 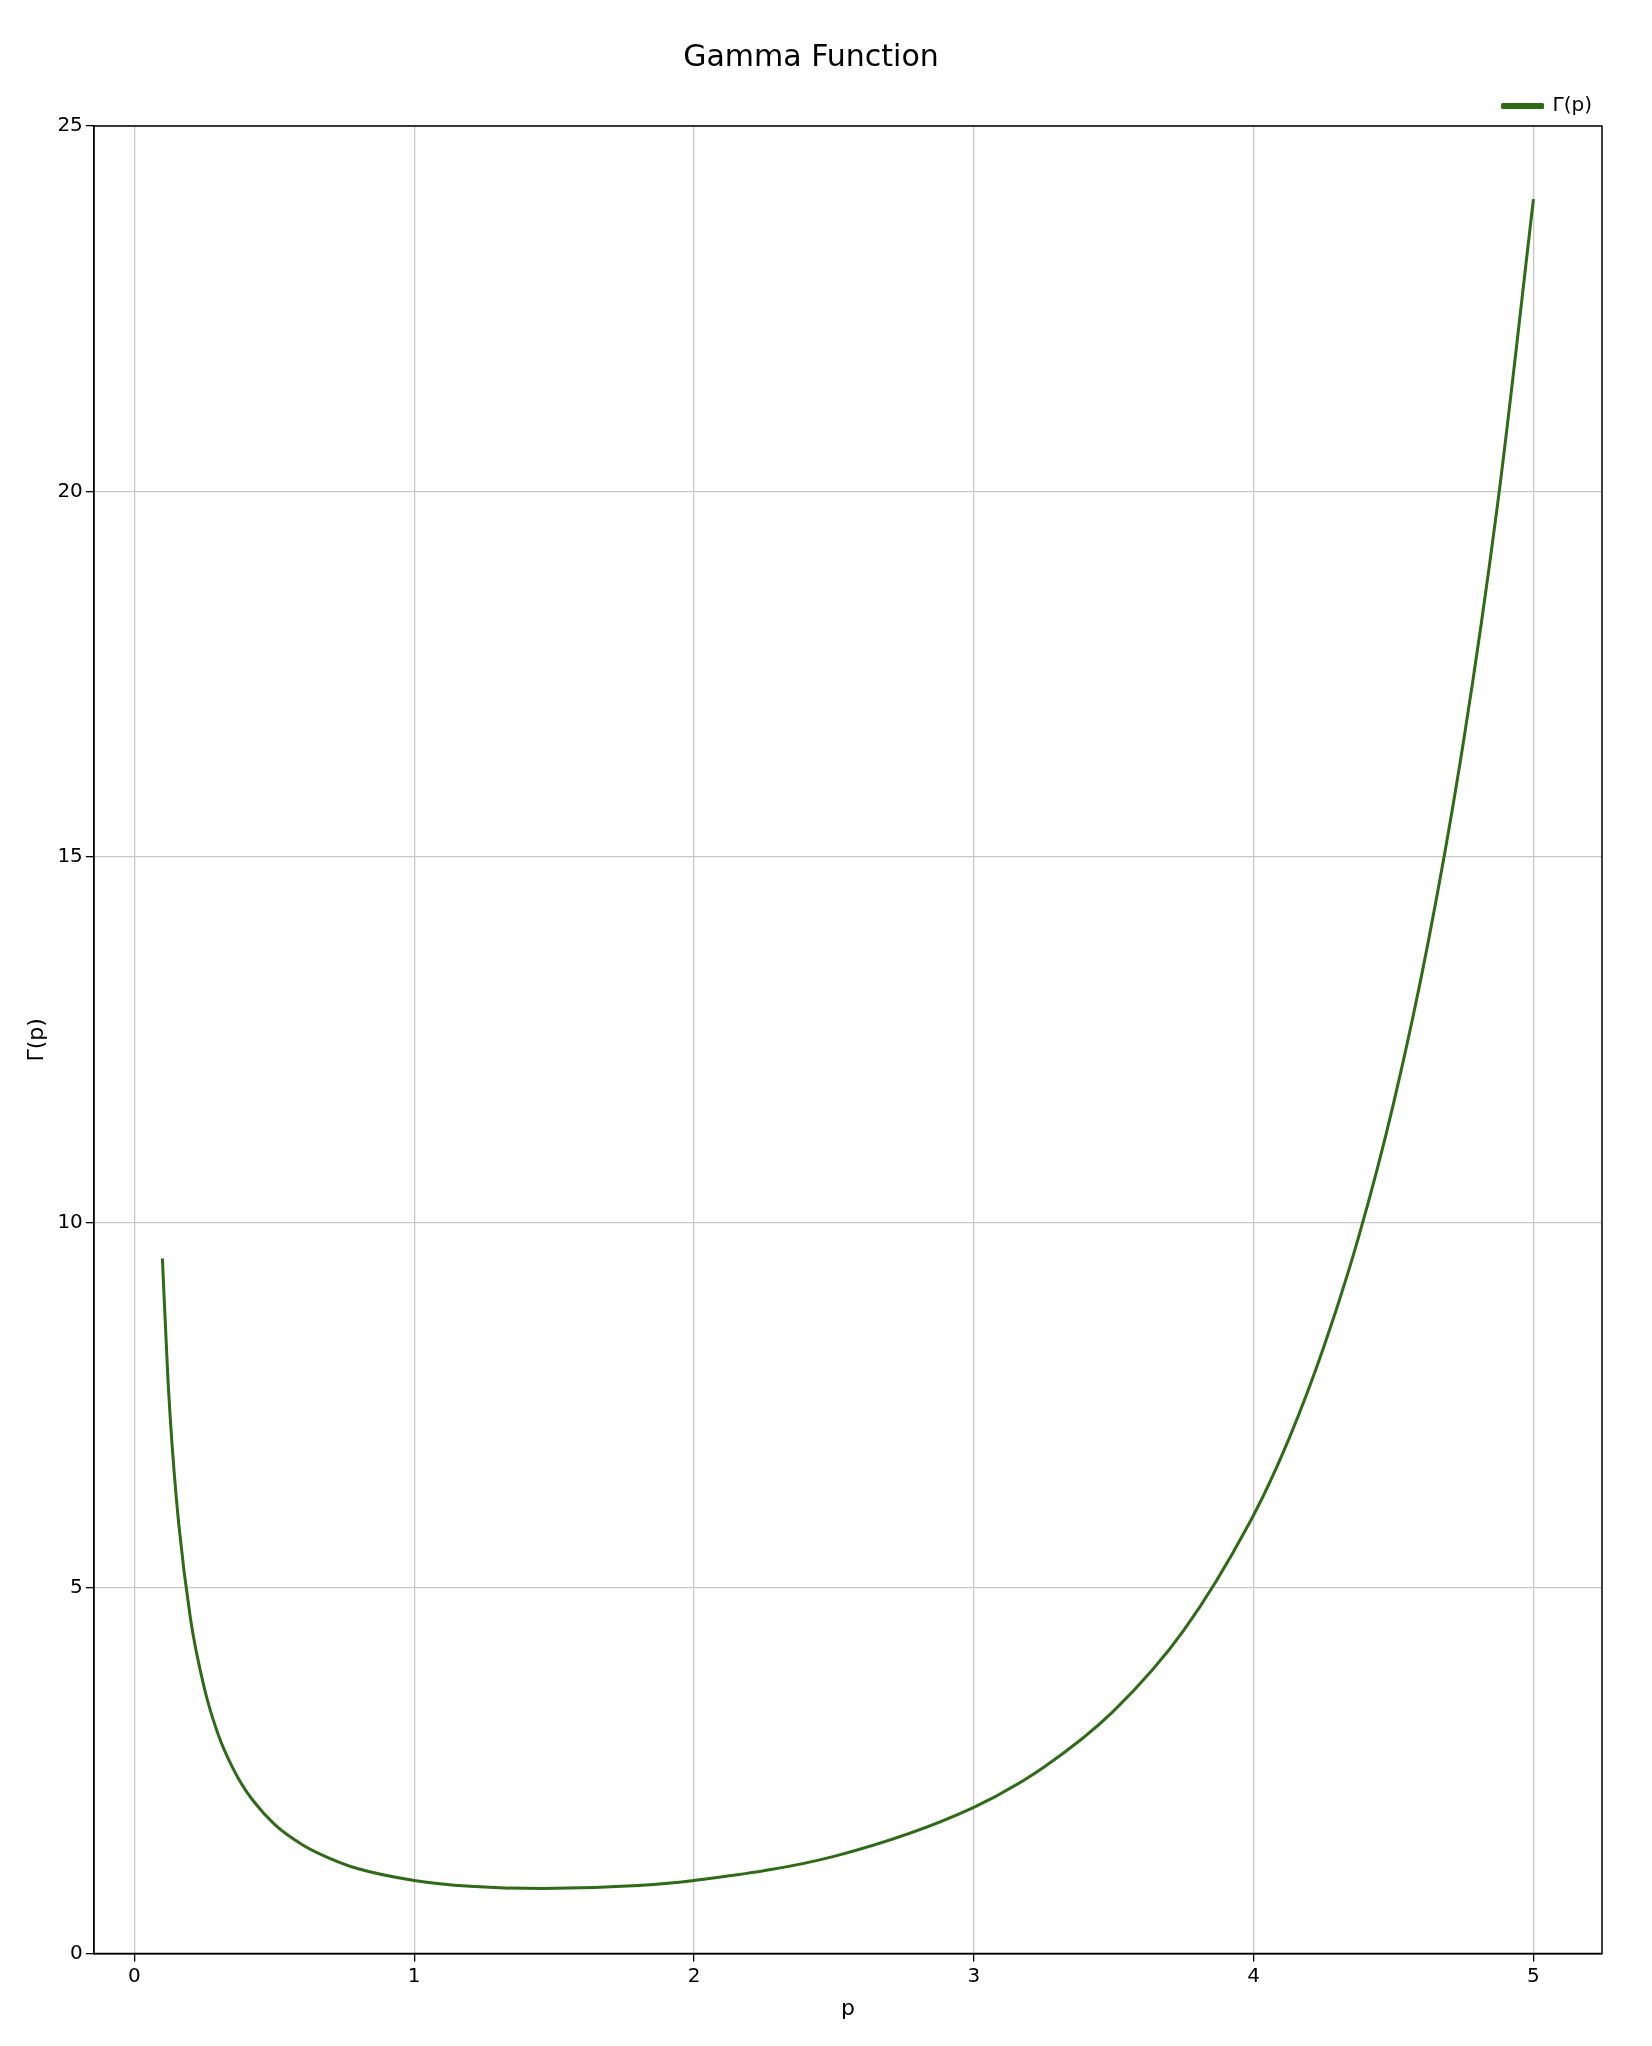 What do you see at coordinates (70, 1220) in the screenshot?
I see `y-tick-label: 10` at bounding box center [70, 1220].